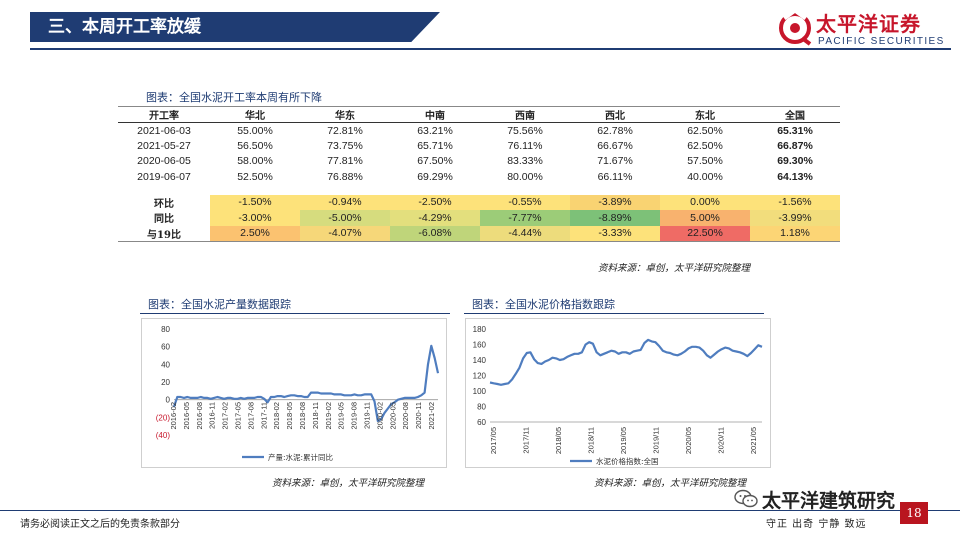 Image resolution: width=960 pixels, height=540 pixels. What do you see at coordinates (255, 176) in the screenshot?
I see `table-cell: 52.50%` at bounding box center [255, 176].